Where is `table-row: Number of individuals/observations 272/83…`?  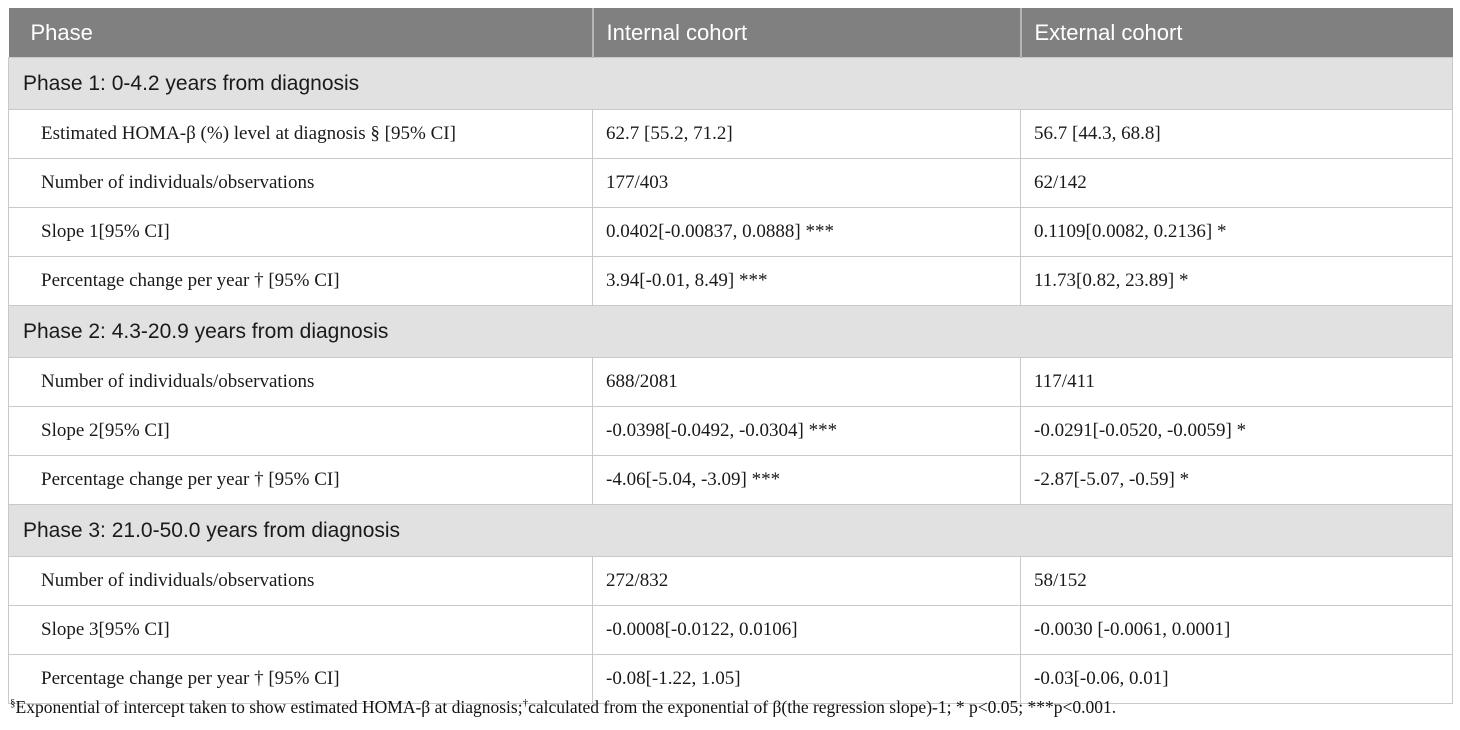
table-row: Number of individuals/observations 272/83… is located at coordinates (730, 581).